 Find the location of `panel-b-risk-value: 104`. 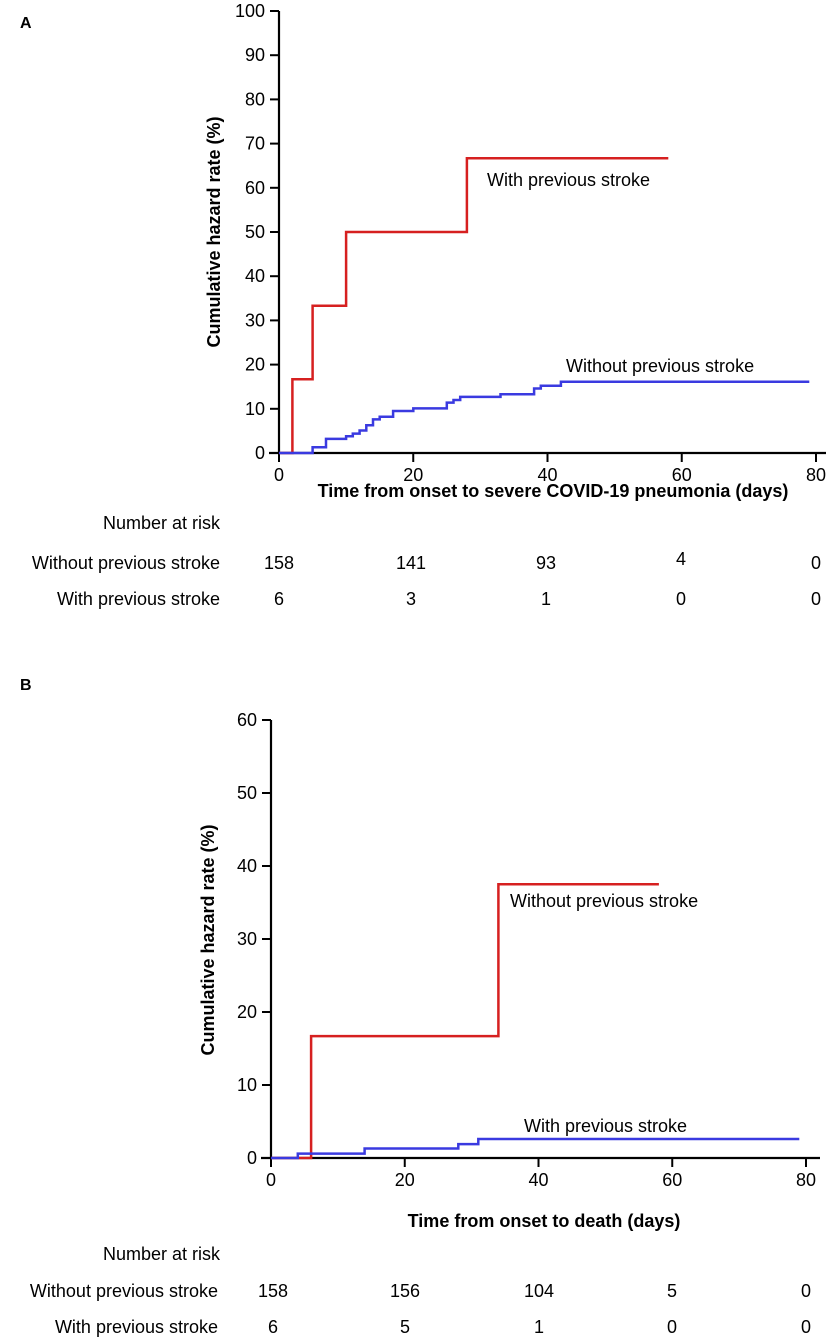

panel-b-risk-value: 104 is located at coordinates (539, 1291).